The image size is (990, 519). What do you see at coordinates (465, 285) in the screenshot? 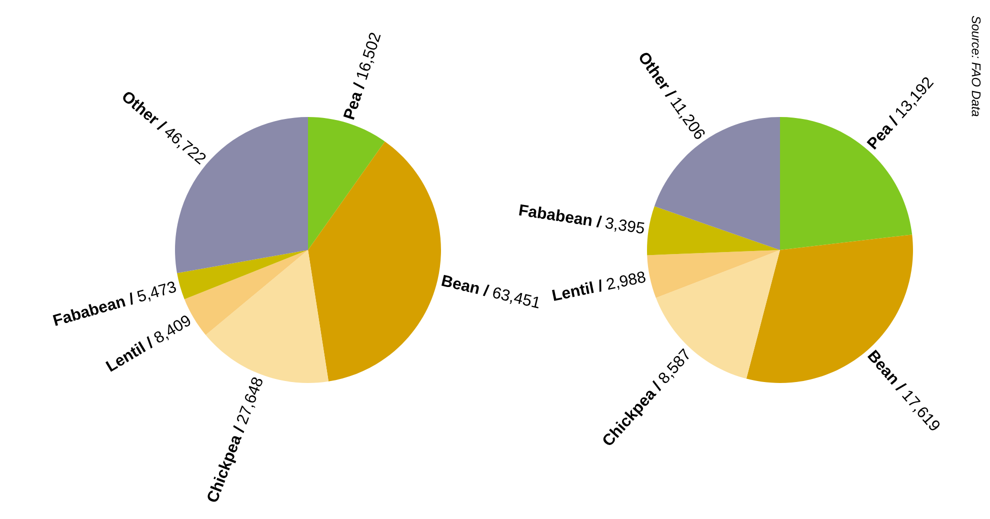
I see `slice-label: Bean /` at bounding box center [465, 285].